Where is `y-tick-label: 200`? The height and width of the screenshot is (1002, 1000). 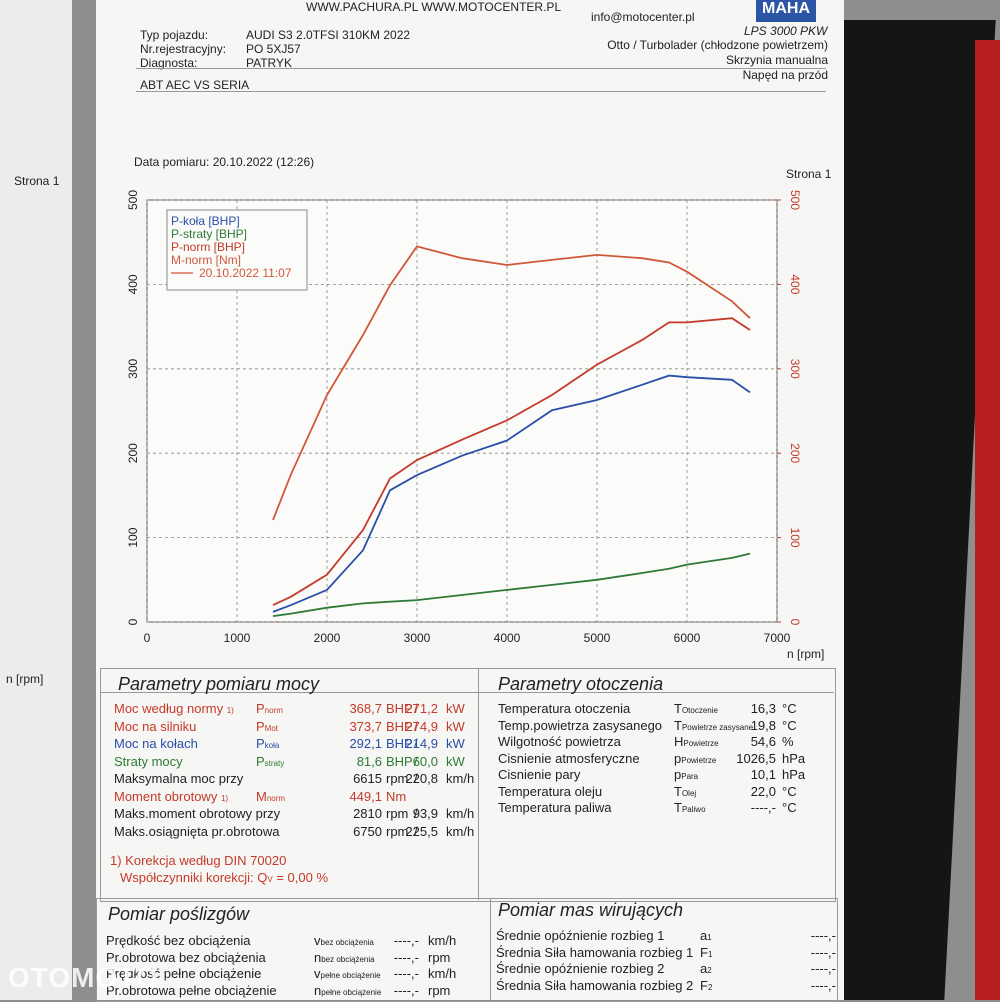 y-tick-label: 200 is located at coordinates (133, 453).